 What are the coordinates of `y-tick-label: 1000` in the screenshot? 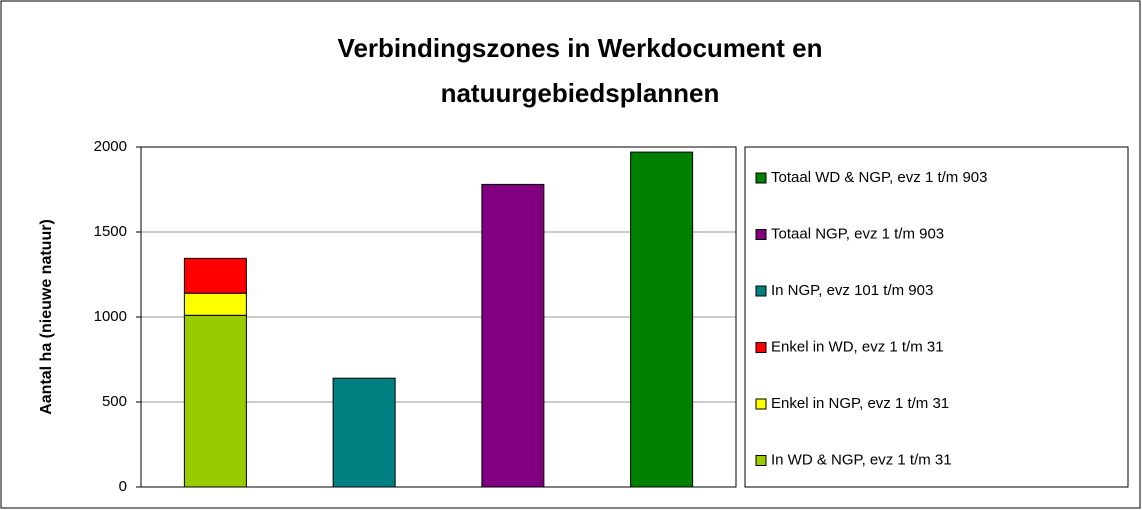 It's located at (110, 316).